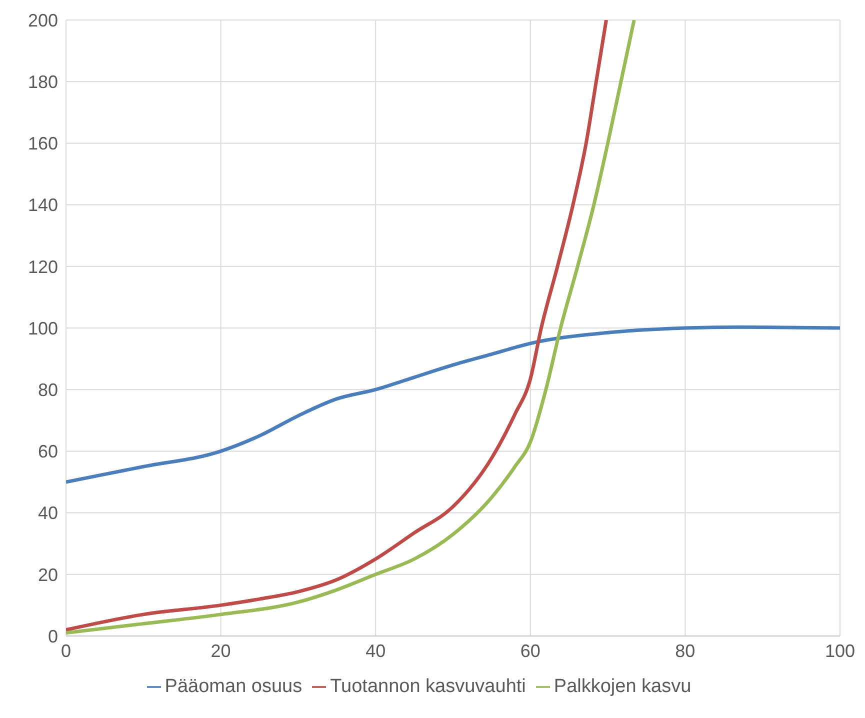 This screenshot has width=865, height=718. Describe the element at coordinates (43, 205) in the screenshot. I see `y-tick-label: 140` at that location.